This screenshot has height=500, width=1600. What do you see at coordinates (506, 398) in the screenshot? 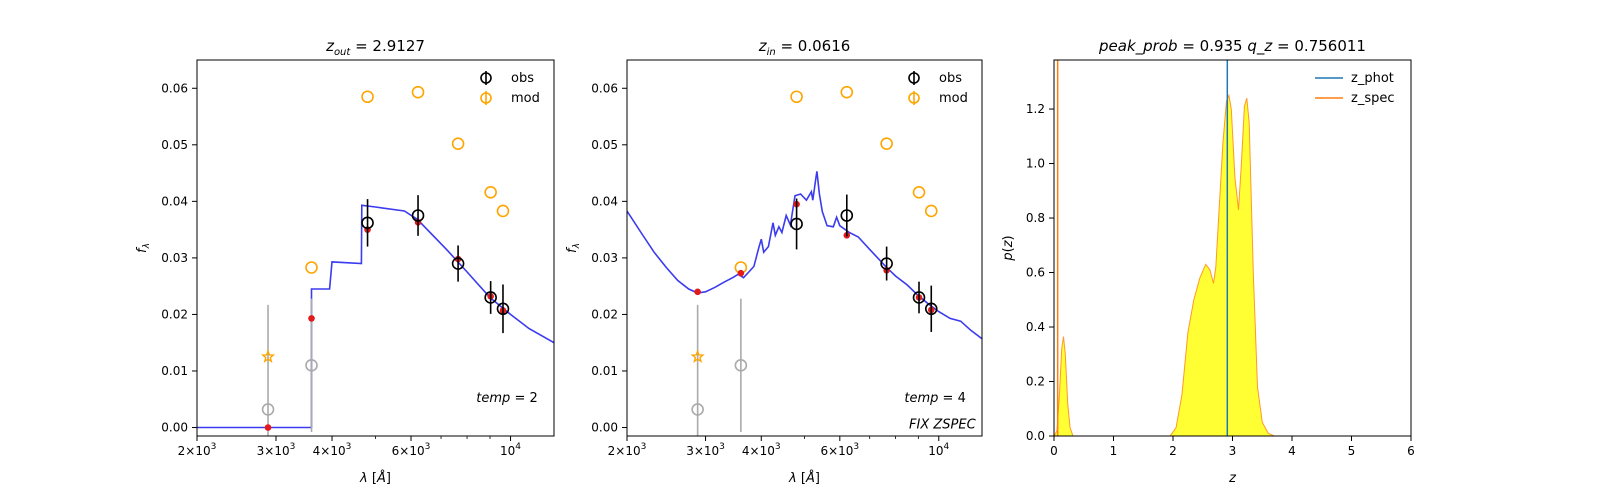
I see `annotation: temp = 2` at bounding box center [506, 398].